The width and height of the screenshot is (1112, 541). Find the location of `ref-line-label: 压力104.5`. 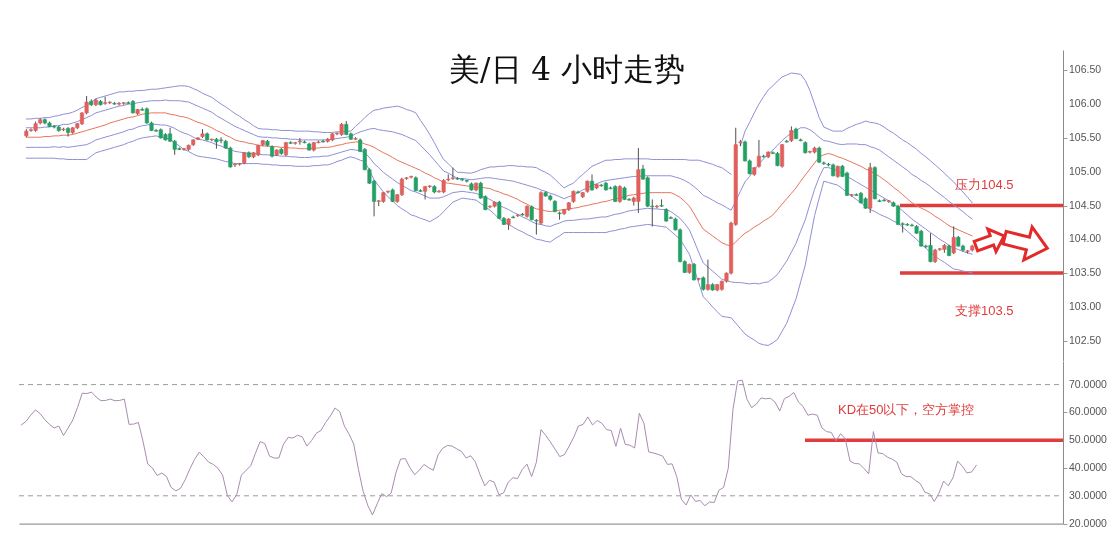

ref-line-label: 压力104.5 is located at coordinates (984, 184).